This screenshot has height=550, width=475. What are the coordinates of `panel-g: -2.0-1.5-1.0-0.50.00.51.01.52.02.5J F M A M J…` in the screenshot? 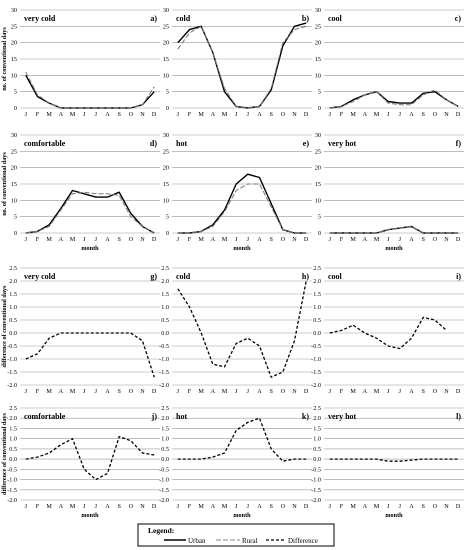 It's located at (80, 330).